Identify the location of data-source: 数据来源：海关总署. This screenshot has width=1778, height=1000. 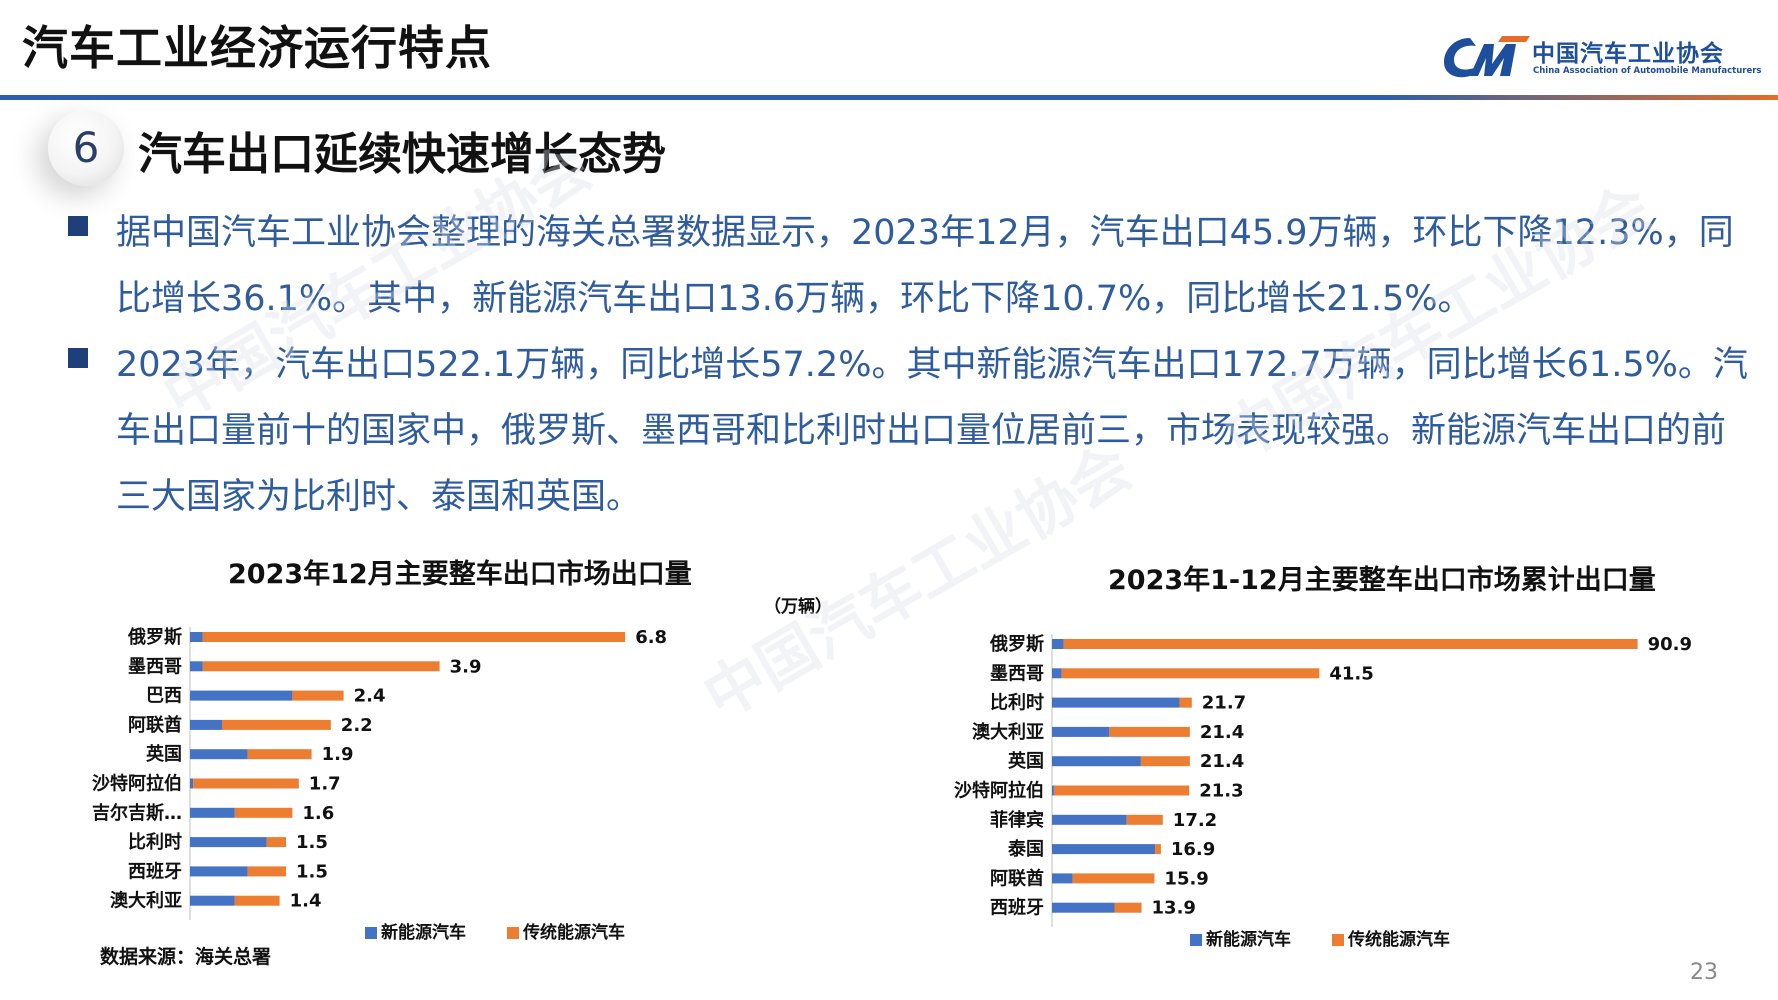
(186, 957).